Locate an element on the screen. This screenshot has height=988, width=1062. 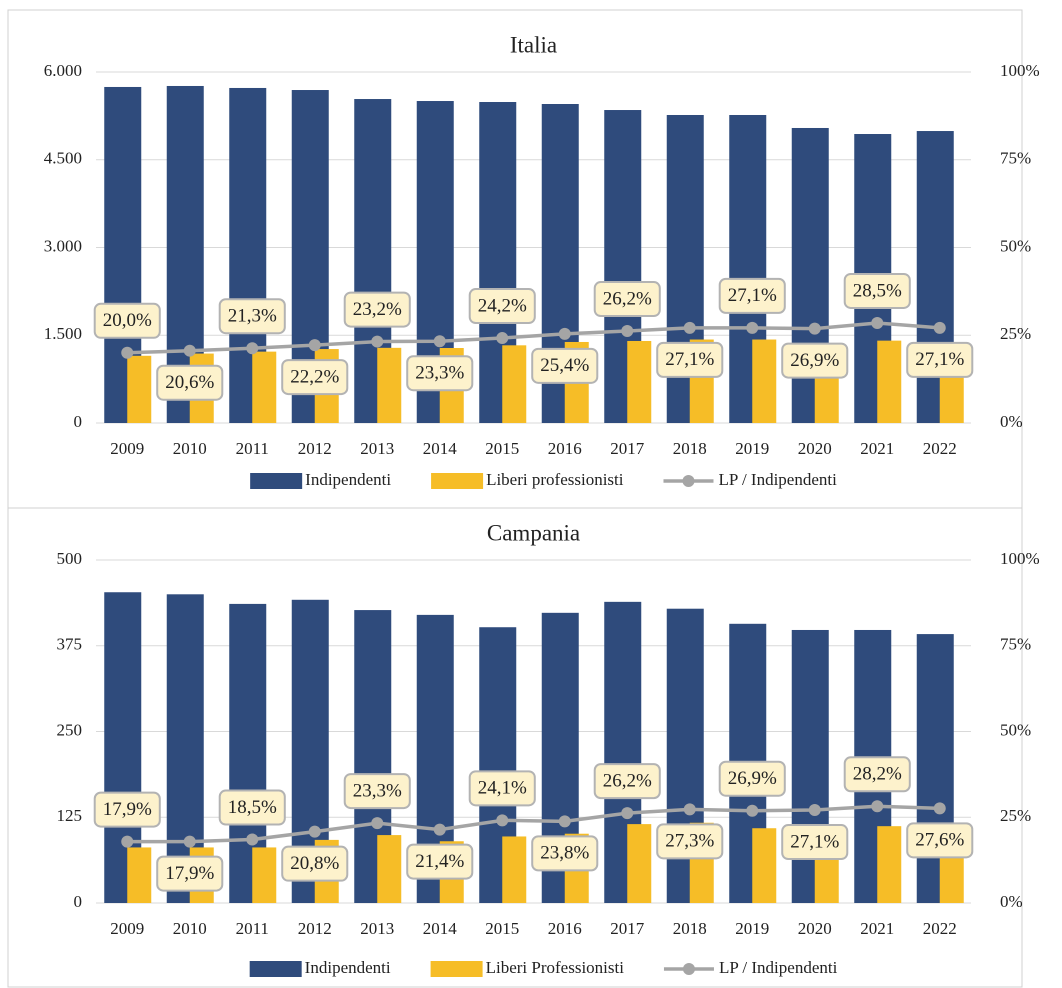
data-label-text: 27,6% is located at coordinates (939, 840).